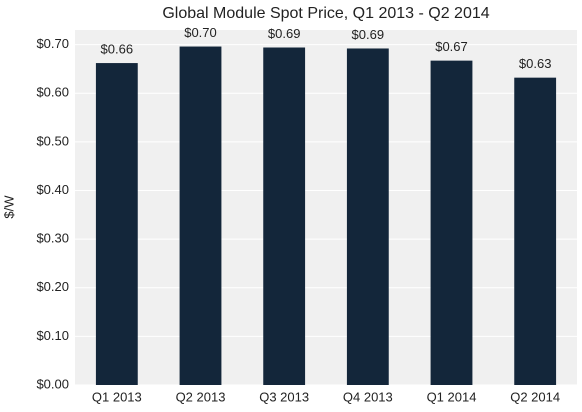  I want to click on y-tick-label: $0.50, so click(52, 140).